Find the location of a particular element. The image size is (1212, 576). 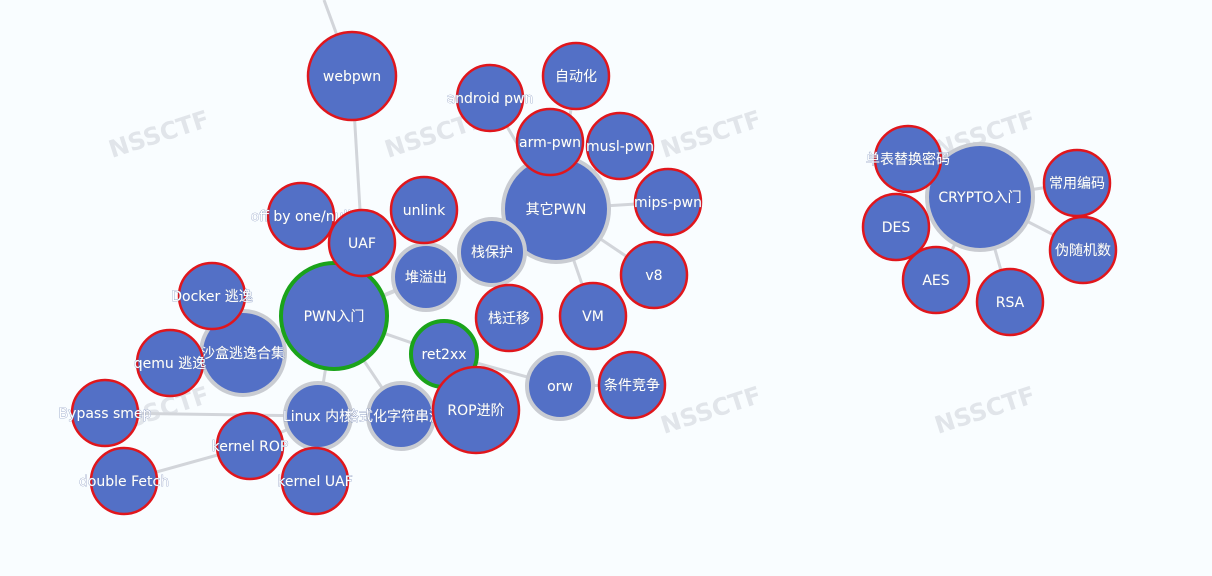

node-rop: ROP进阶 is located at coordinates (476, 410).